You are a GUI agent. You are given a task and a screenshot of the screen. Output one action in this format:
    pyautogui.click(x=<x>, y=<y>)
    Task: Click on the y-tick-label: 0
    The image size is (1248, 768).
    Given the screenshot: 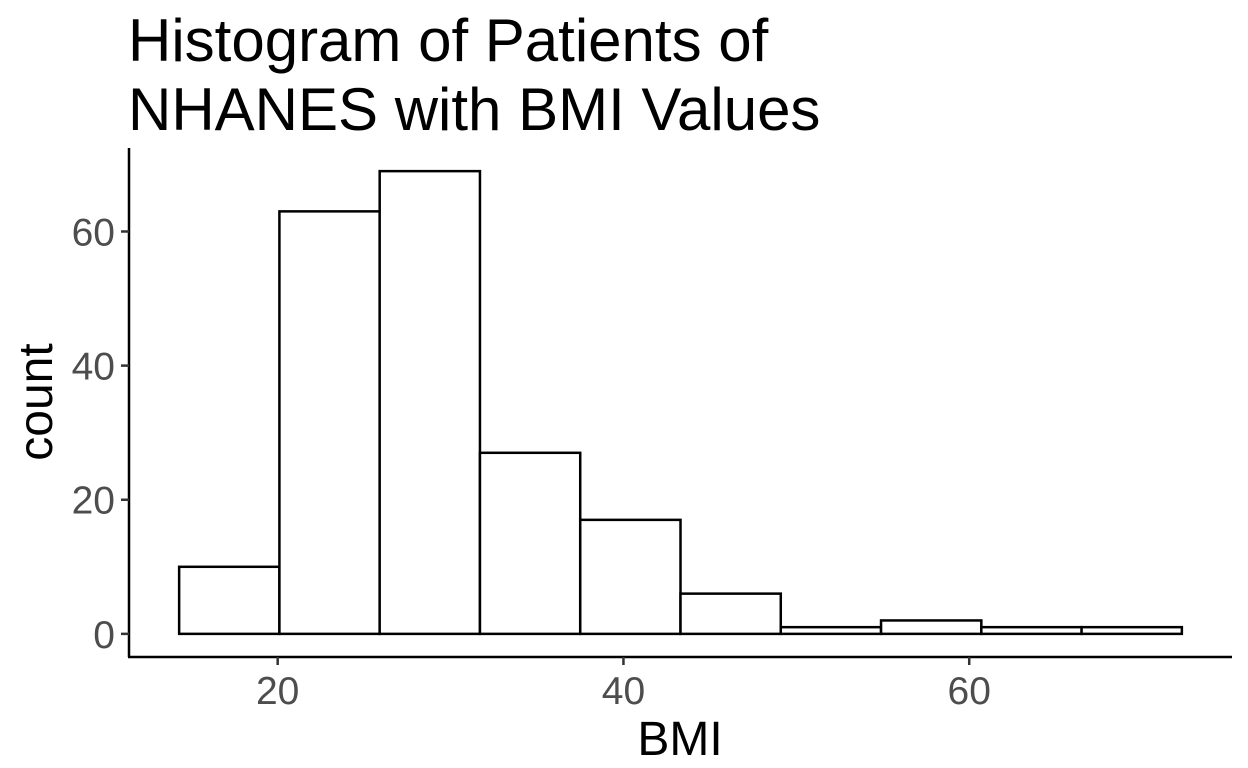 What is the action you would take?
    pyautogui.click(x=104, y=635)
    